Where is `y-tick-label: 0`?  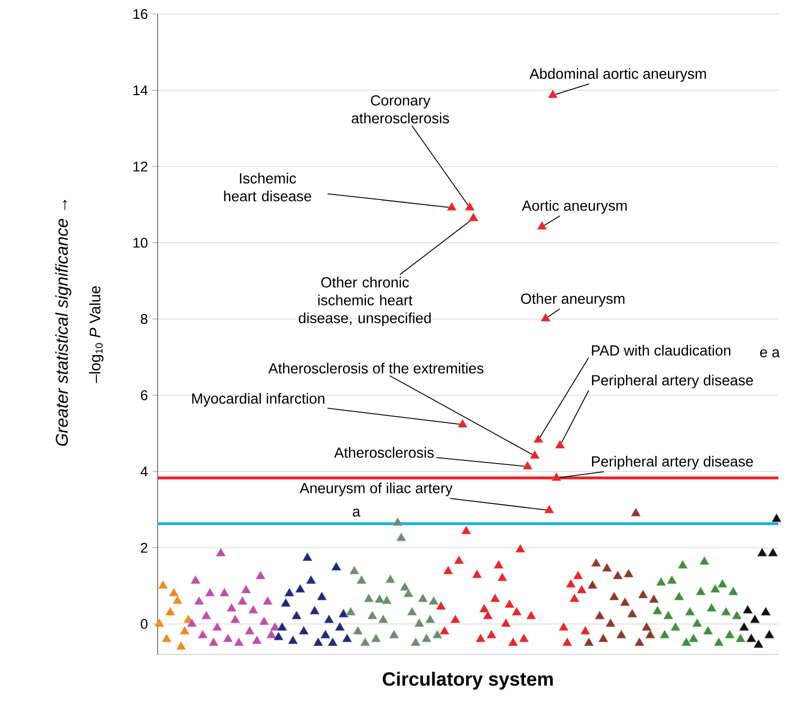
y-tick-label: 0 is located at coordinates (144, 624).